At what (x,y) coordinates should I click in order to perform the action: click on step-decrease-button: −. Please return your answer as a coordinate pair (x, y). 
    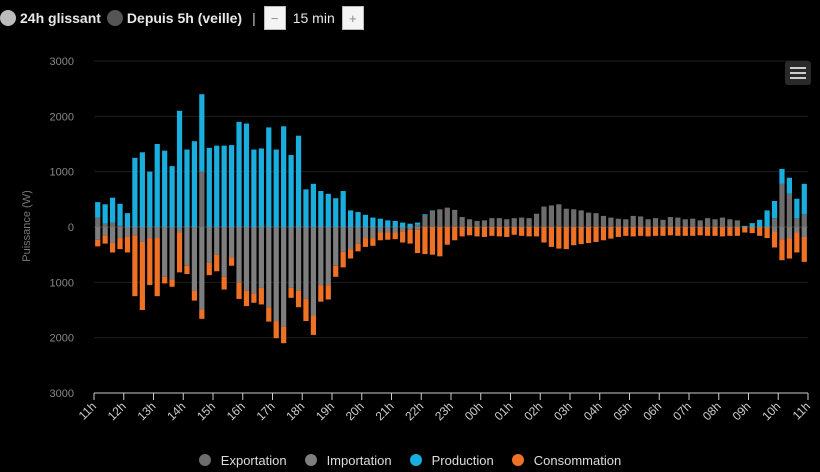
    Looking at the image, I should click on (274, 18).